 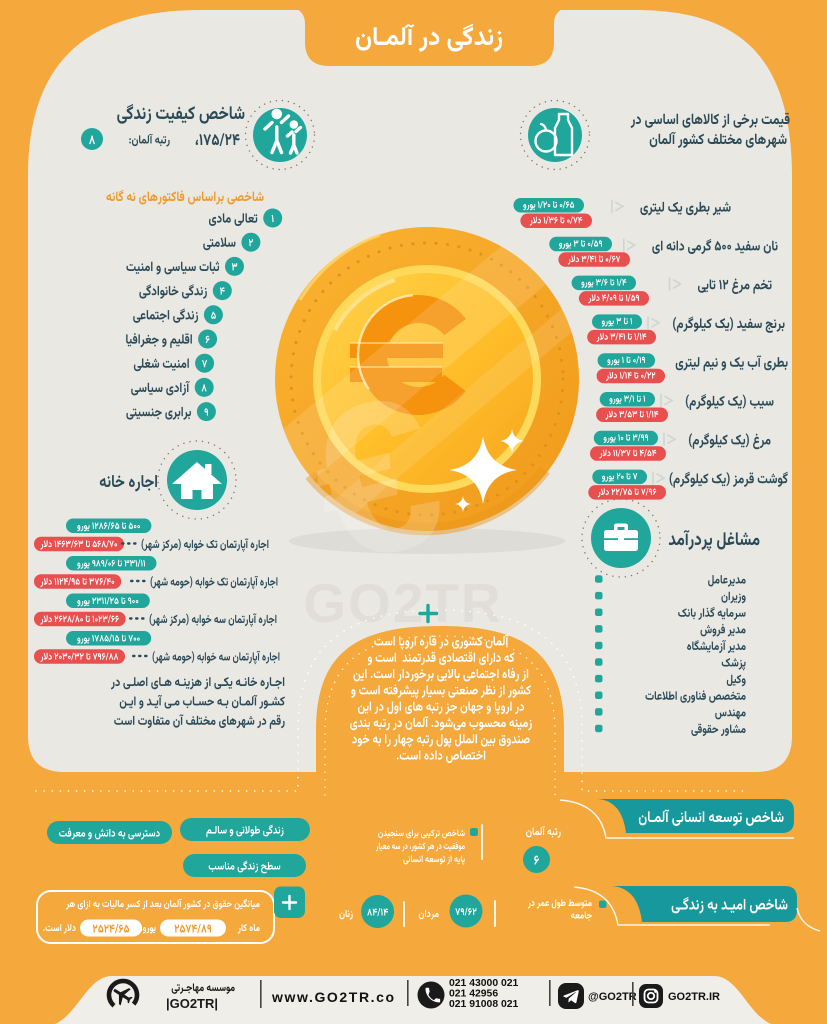 I want to click on svg-text: 021 43000 021, so click(x=484, y=983).